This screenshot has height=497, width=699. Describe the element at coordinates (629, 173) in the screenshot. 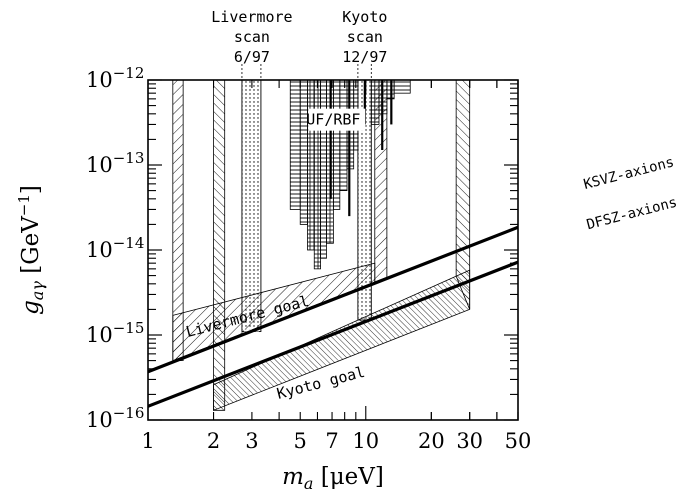

I see `ksvz-label: KSVZ-axions` at that location.